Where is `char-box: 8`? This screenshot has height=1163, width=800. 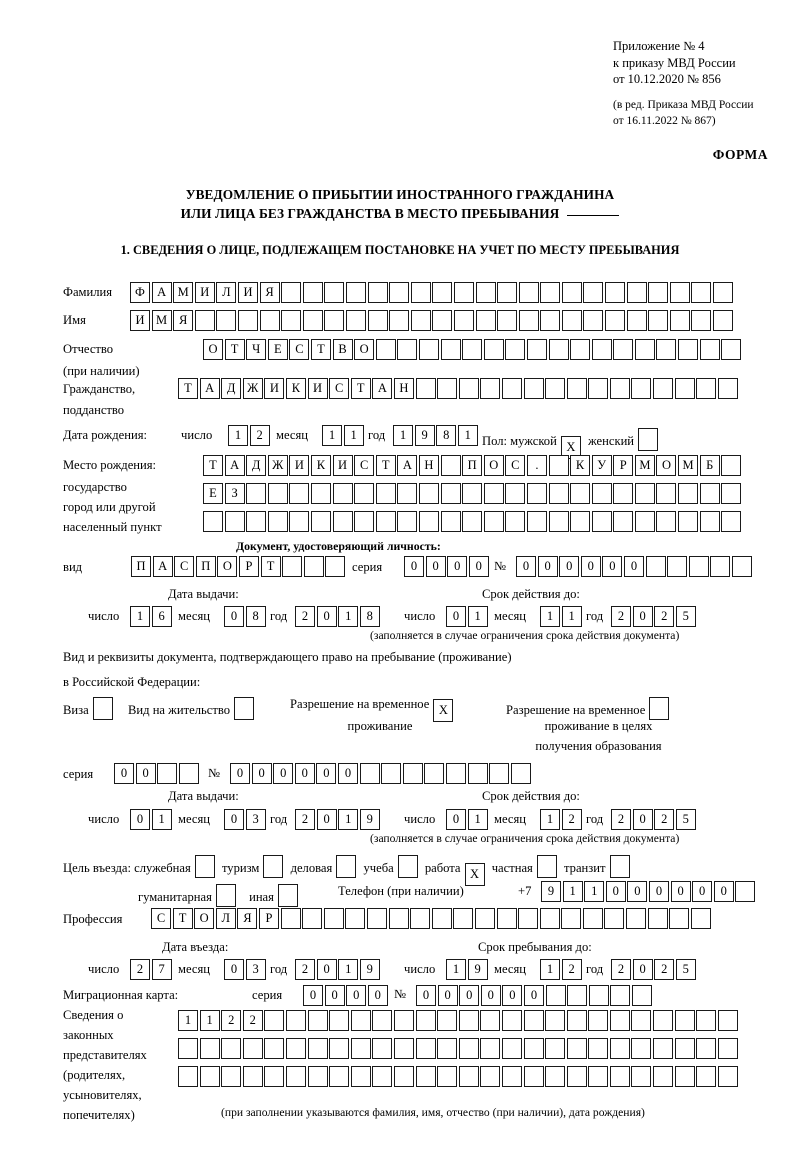 char-box: 8 is located at coordinates (446, 435).